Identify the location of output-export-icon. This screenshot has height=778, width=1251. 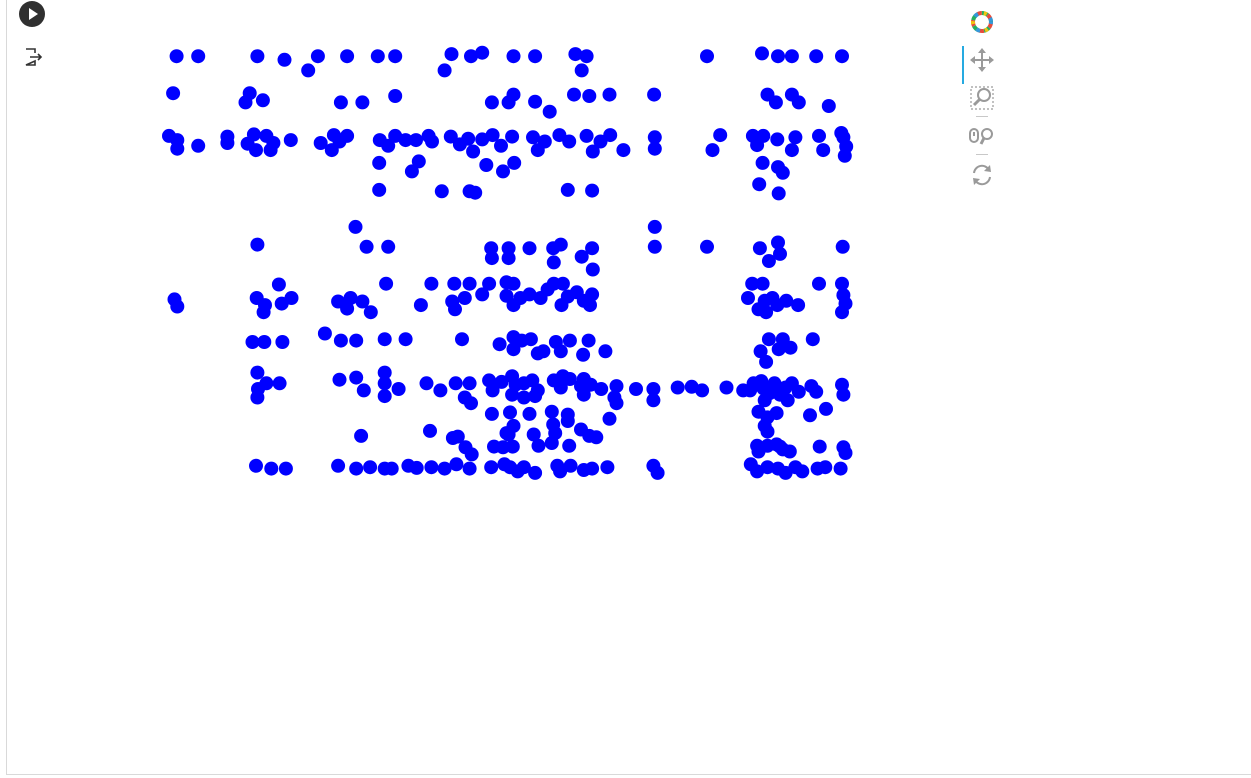
(33, 57).